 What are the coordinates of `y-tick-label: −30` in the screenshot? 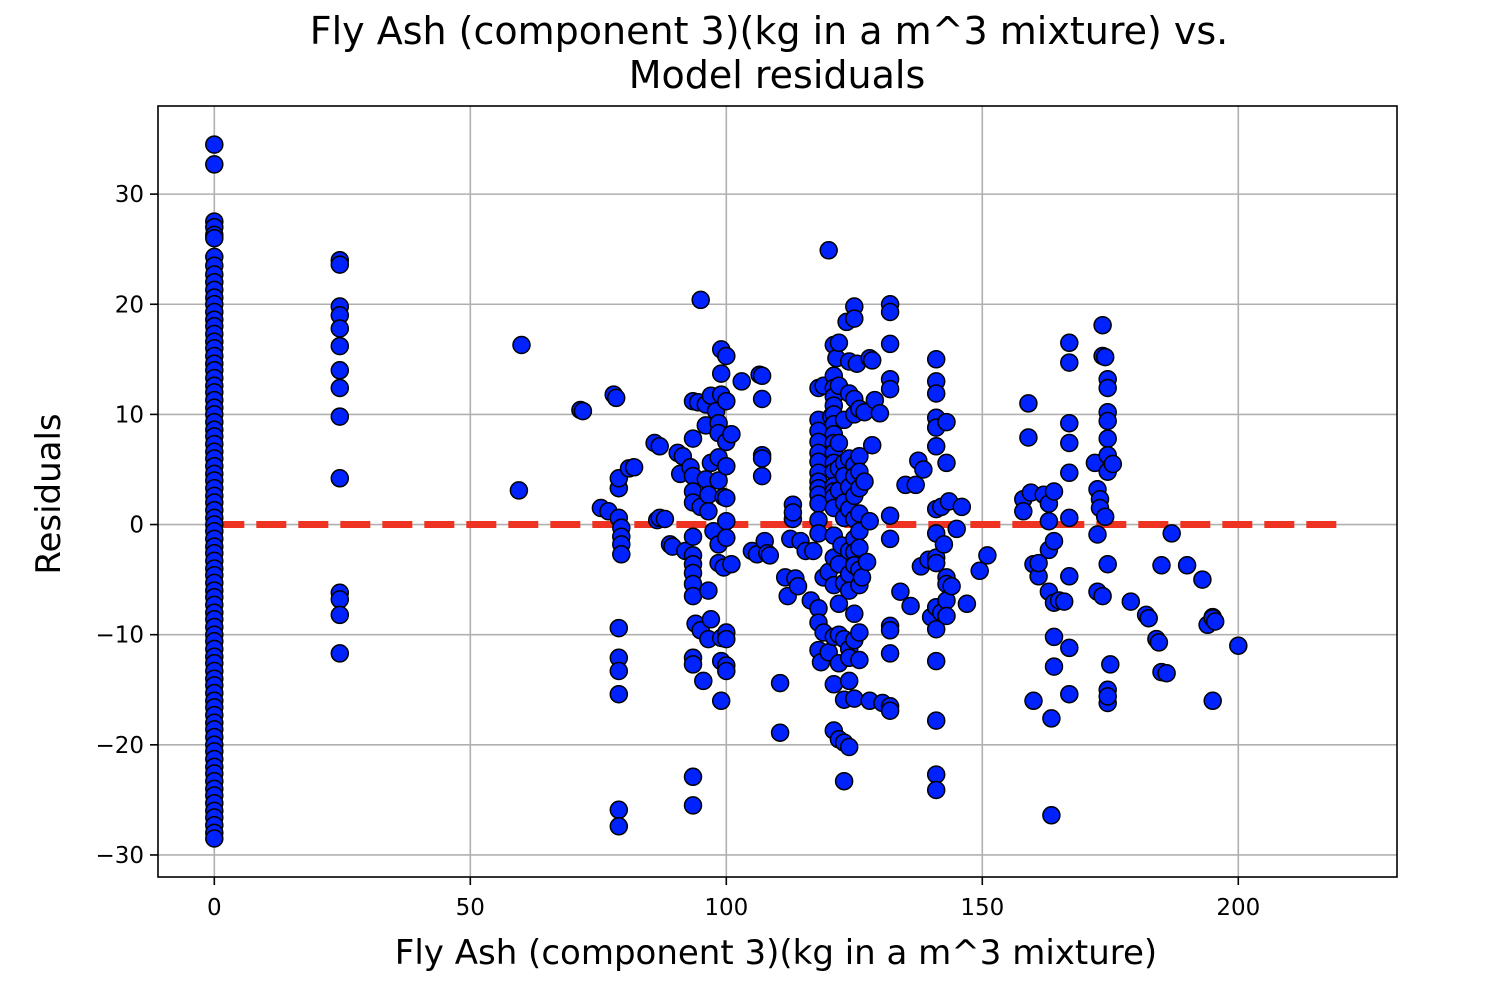 It's located at (119, 856).